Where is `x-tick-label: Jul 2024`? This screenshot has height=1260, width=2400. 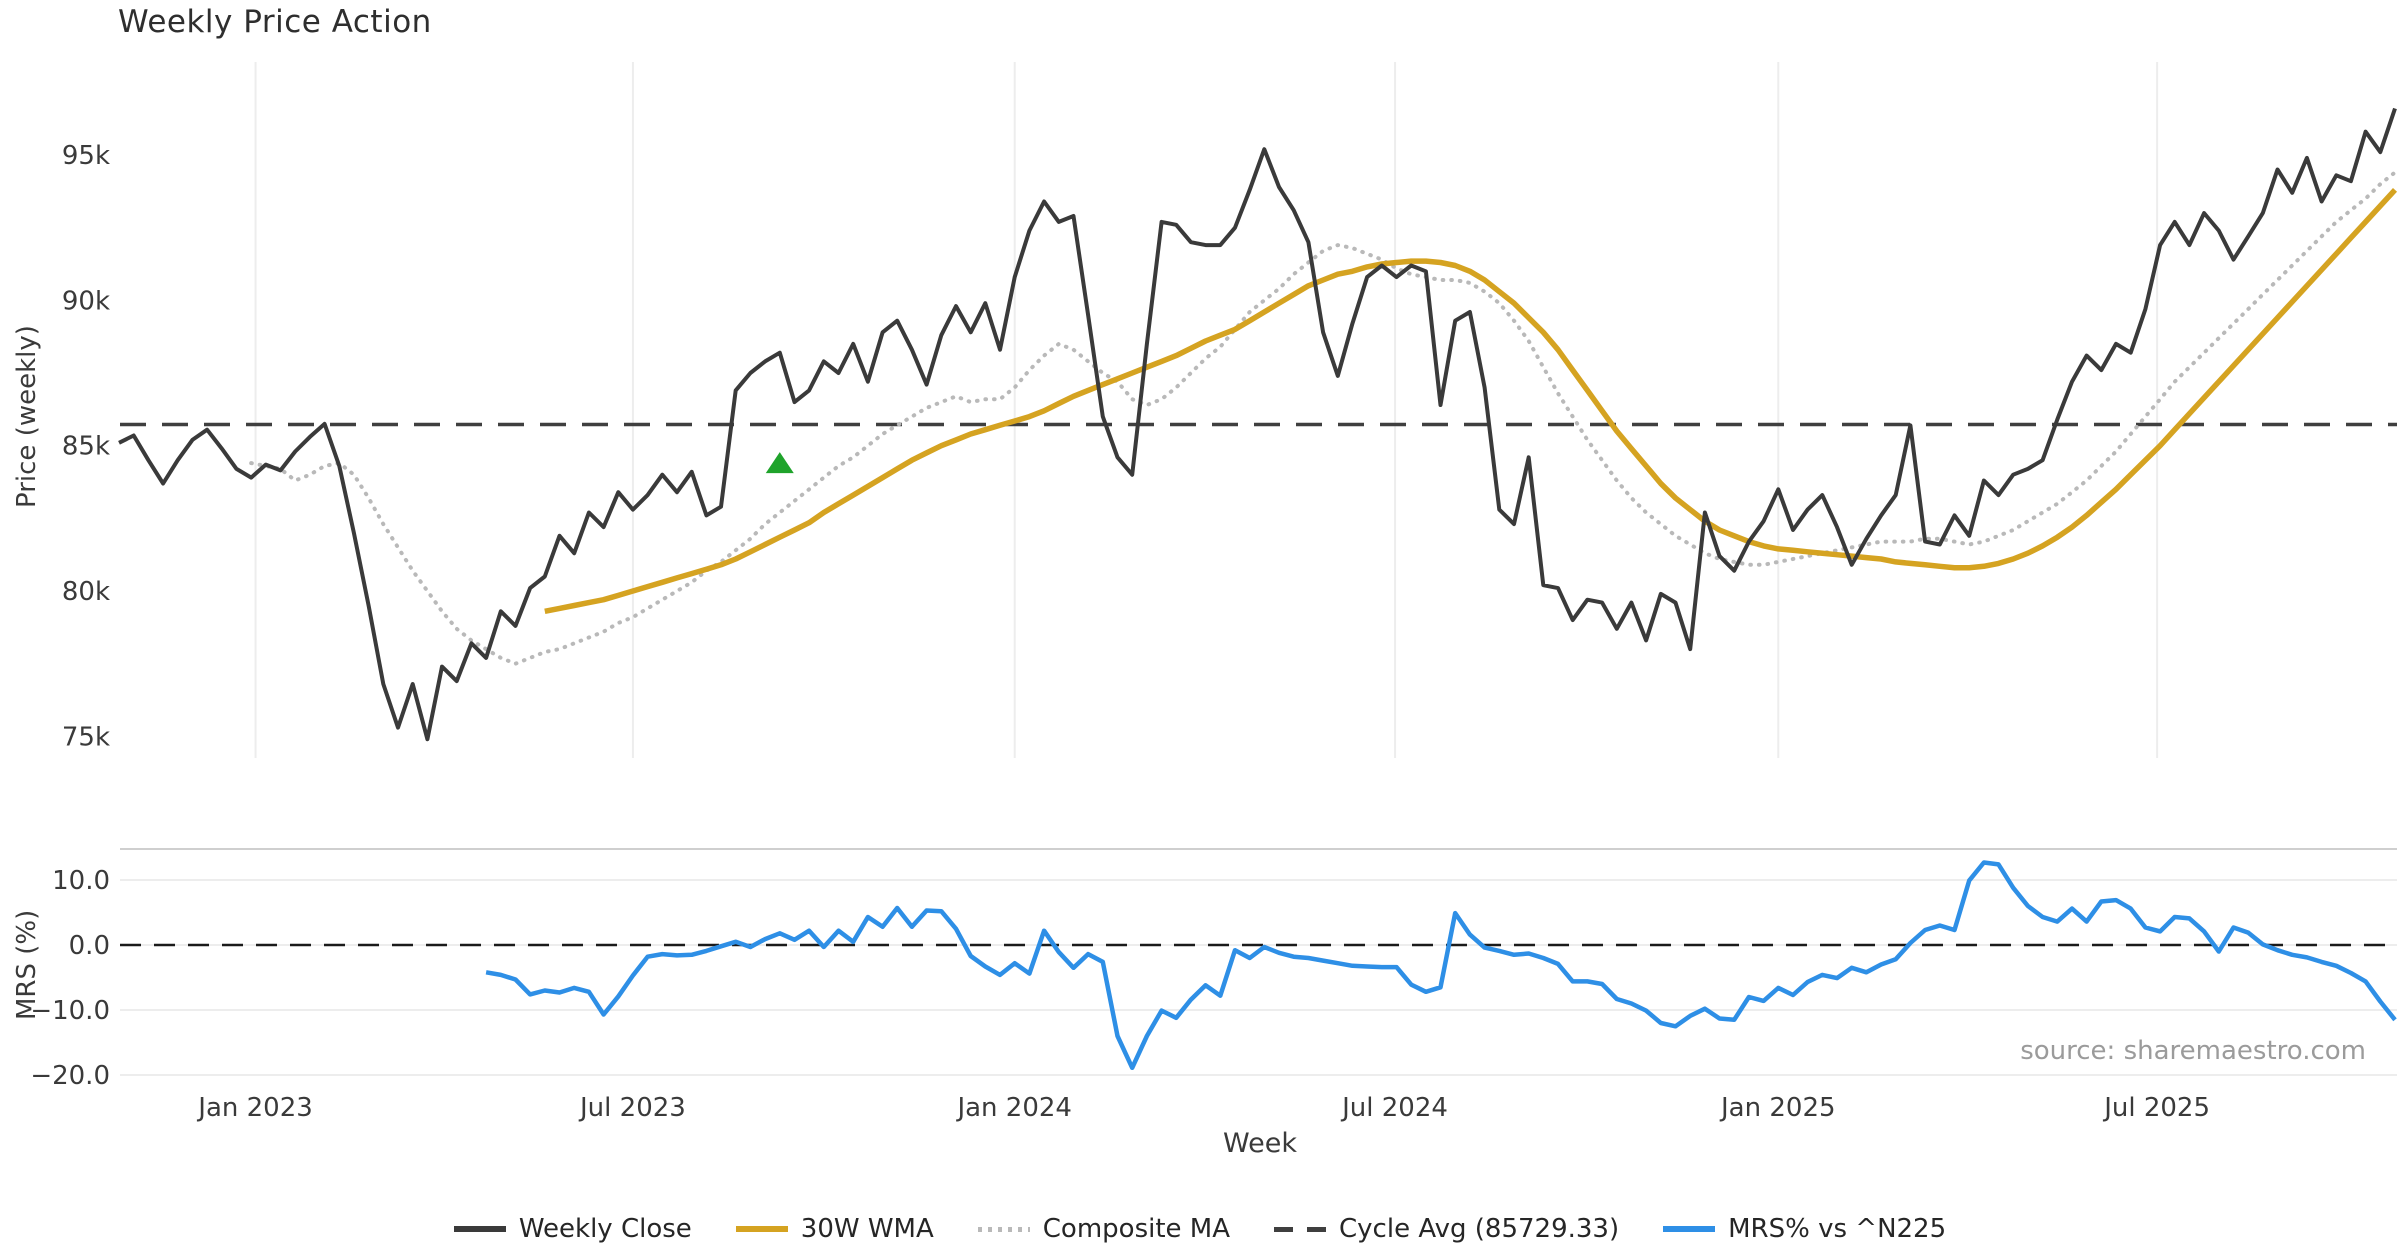 x-tick-label: Jul 2024 is located at coordinates (1394, 1108).